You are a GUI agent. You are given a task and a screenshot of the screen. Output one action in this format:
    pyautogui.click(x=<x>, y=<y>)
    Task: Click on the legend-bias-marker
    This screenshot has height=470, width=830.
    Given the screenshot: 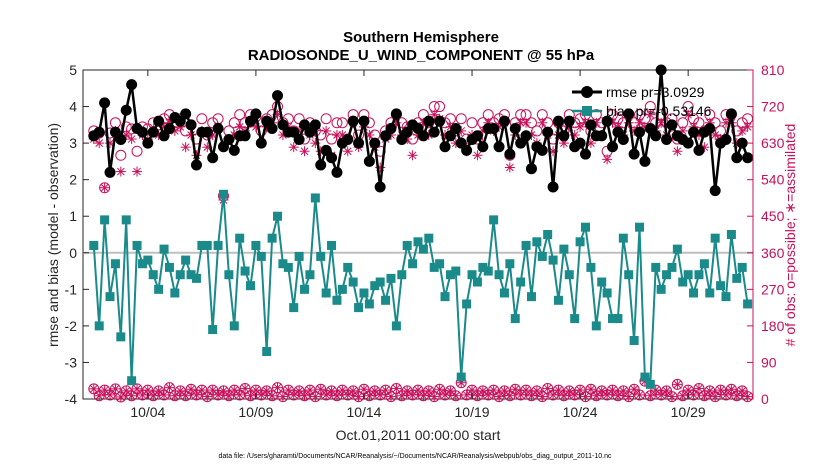 What is the action you would take?
    pyautogui.click(x=587, y=111)
    